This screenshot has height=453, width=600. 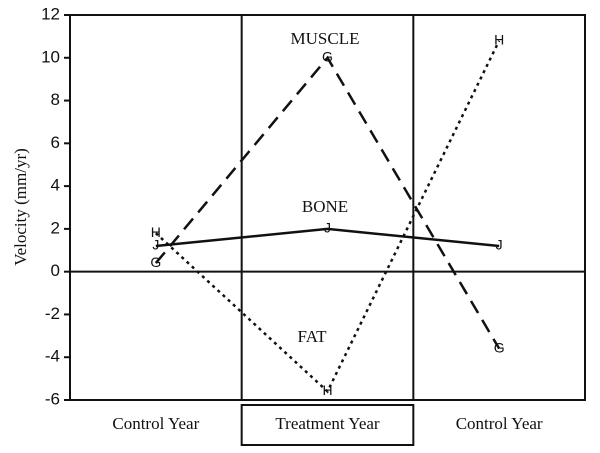 What do you see at coordinates (55, 227) in the screenshot?
I see `y-tick-label: 2` at bounding box center [55, 227].